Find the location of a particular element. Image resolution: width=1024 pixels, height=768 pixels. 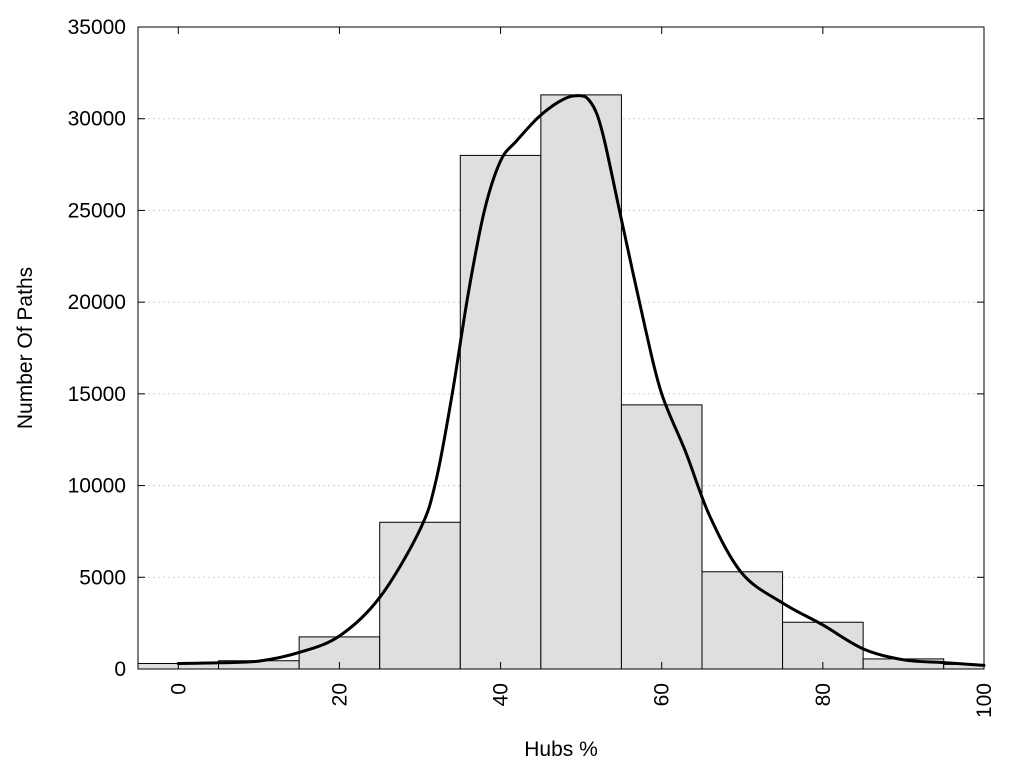

x-tick-label: 60 is located at coordinates (662, 694).